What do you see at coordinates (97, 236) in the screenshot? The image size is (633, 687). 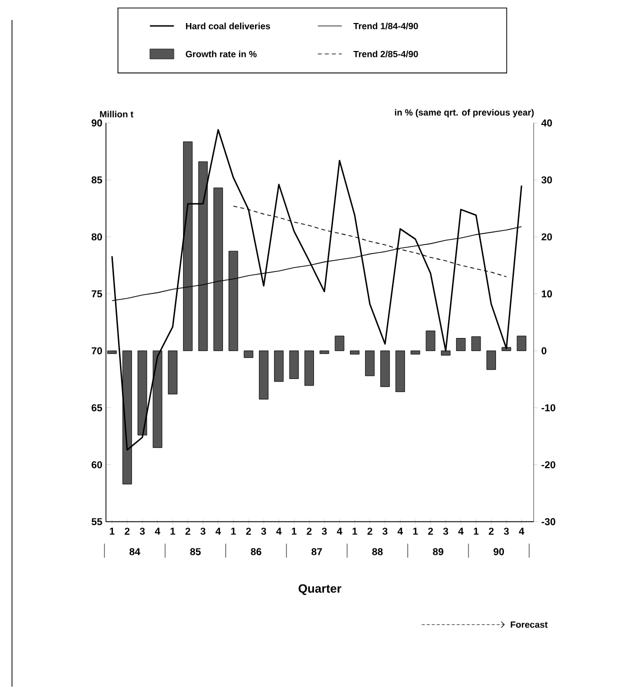 I see `y-tick-label: 80` at bounding box center [97, 236].